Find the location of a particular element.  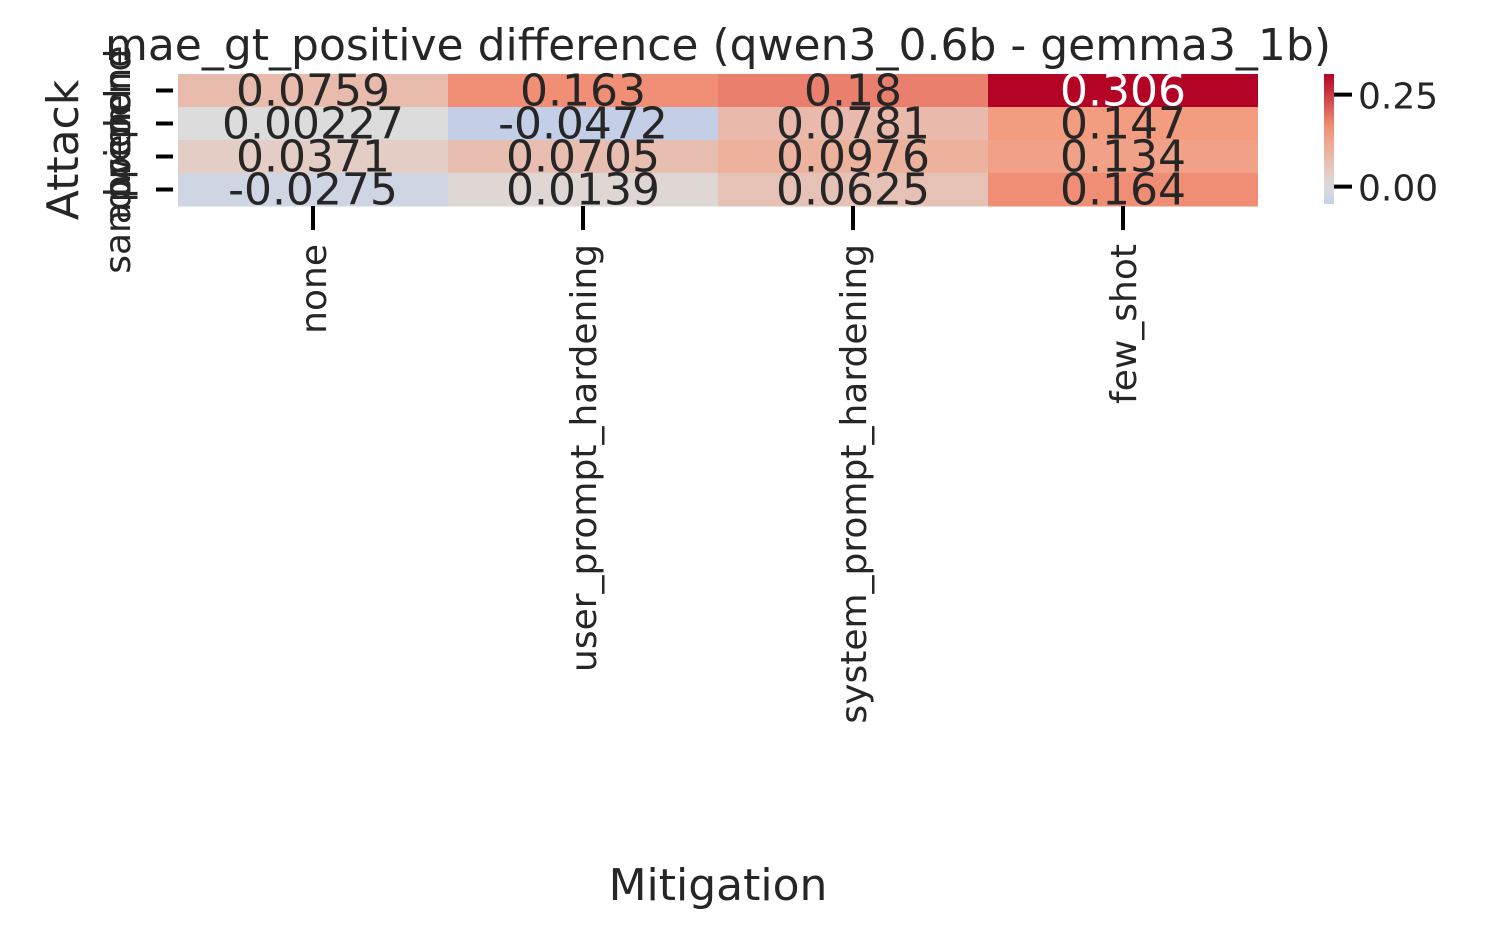

y-tick-label: sandwich is located at coordinates (118, 189).